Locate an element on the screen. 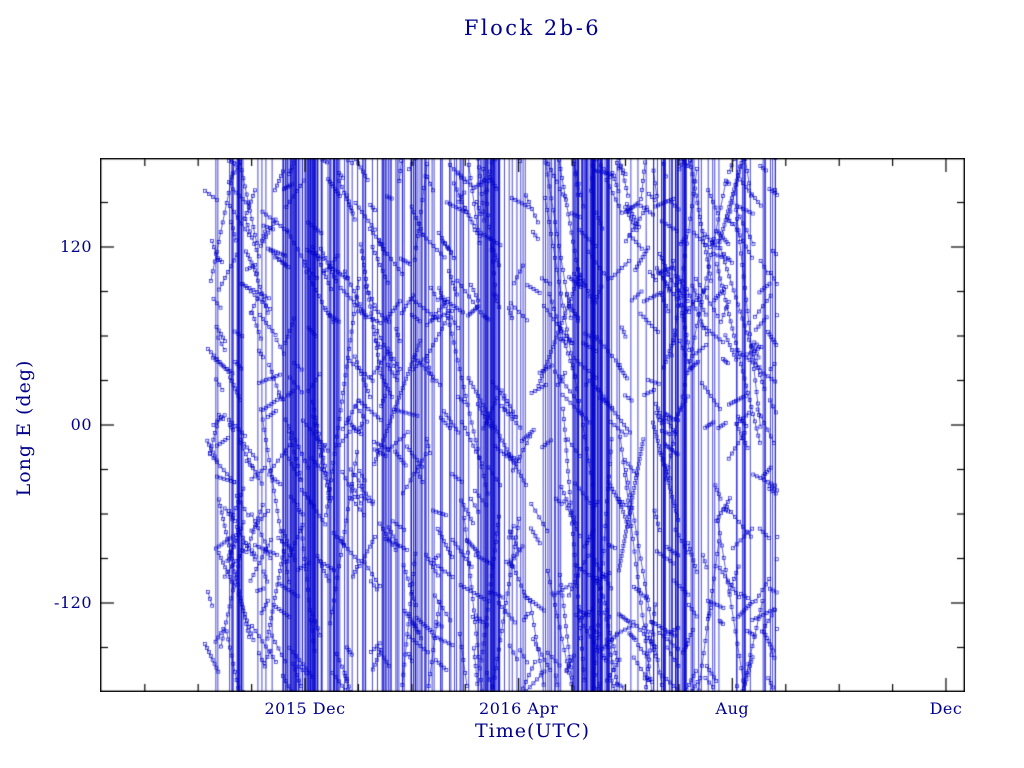 The image size is (1024, 768). x-tick-label: 2016 Apr is located at coordinates (519, 708).